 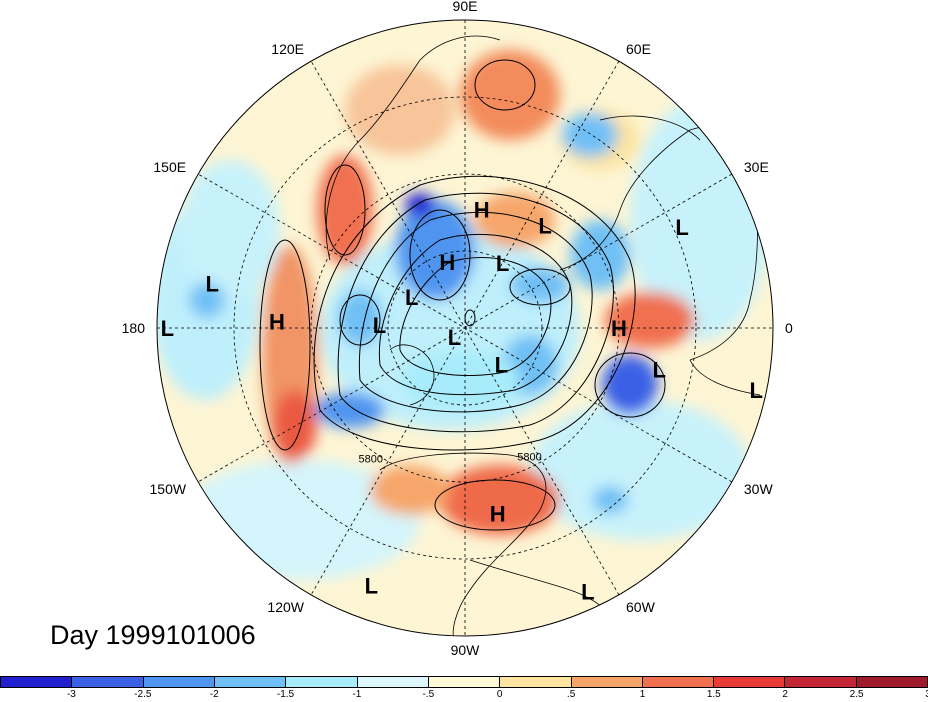 What do you see at coordinates (529, 457) in the screenshot?
I see `contour-label-1: 5800` at bounding box center [529, 457].